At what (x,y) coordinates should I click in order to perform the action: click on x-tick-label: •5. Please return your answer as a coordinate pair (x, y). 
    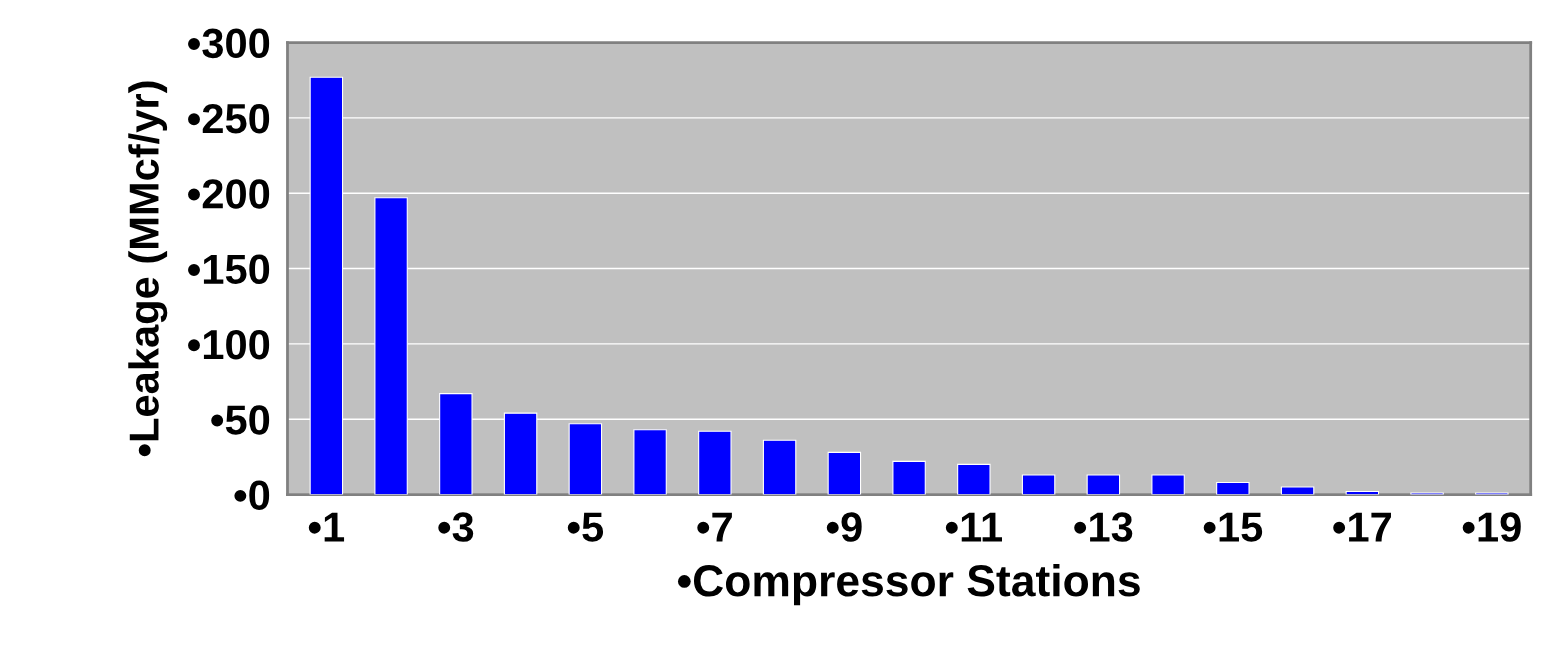
    Looking at the image, I should click on (585, 527).